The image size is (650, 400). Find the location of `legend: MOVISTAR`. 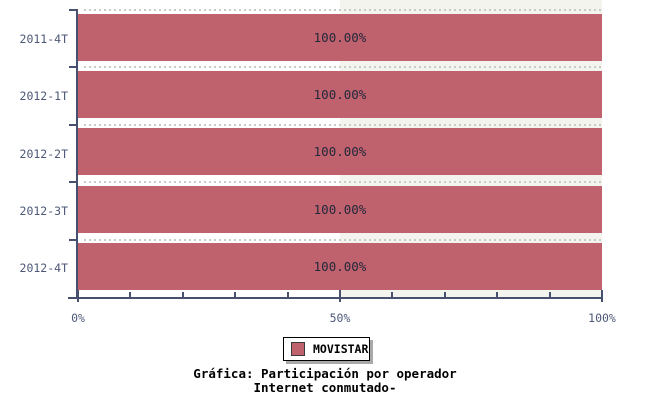

legend: MOVISTAR is located at coordinates (326, 349).